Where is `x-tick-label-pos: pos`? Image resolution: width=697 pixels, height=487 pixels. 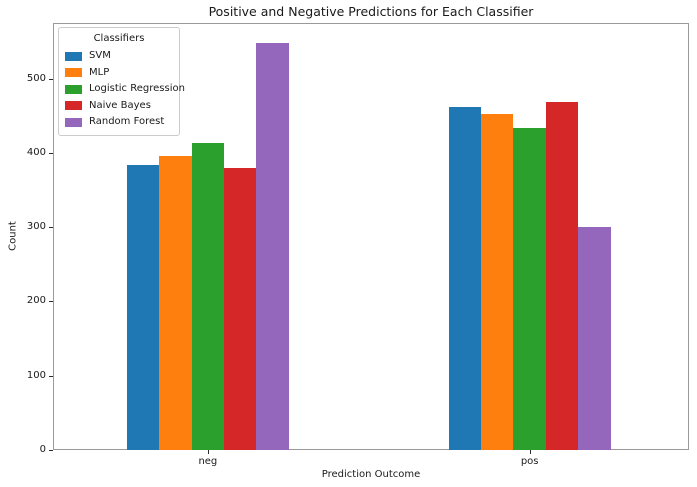
x-tick-label-pos: pos is located at coordinates (529, 461).